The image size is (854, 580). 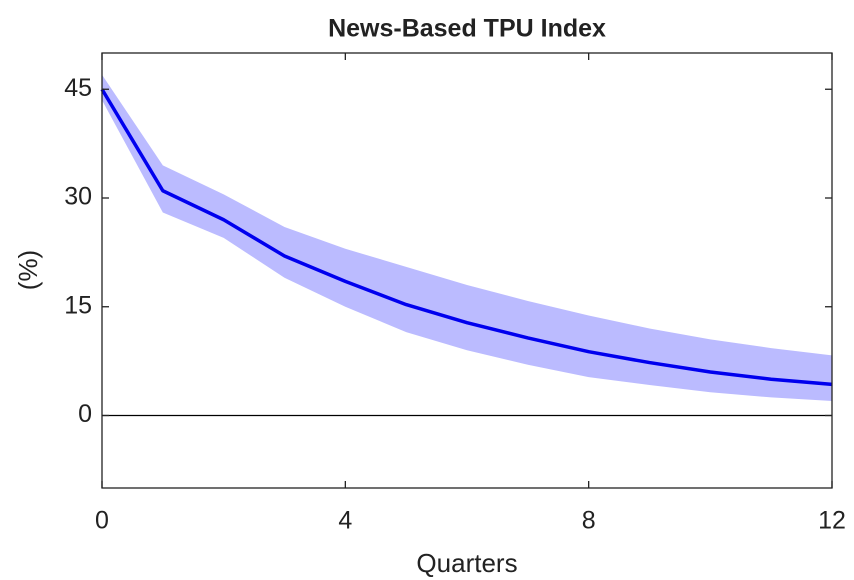 I want to click on y-tick-label: 45, so click(x=78, y=88).